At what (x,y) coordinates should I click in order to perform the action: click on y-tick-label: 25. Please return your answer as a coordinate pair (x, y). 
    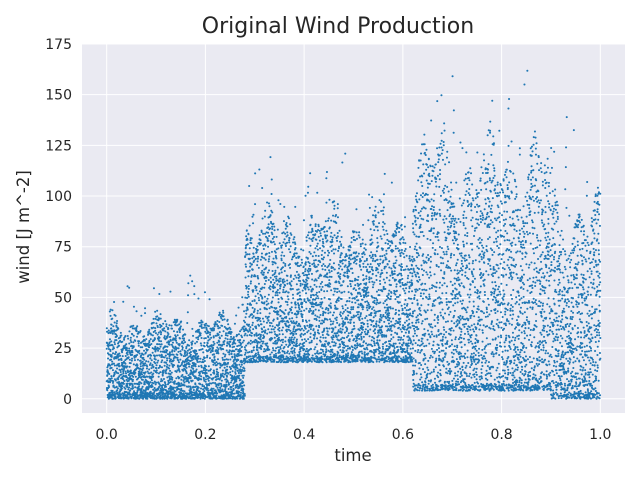
    Looking at the image, I should click on (63, 349).